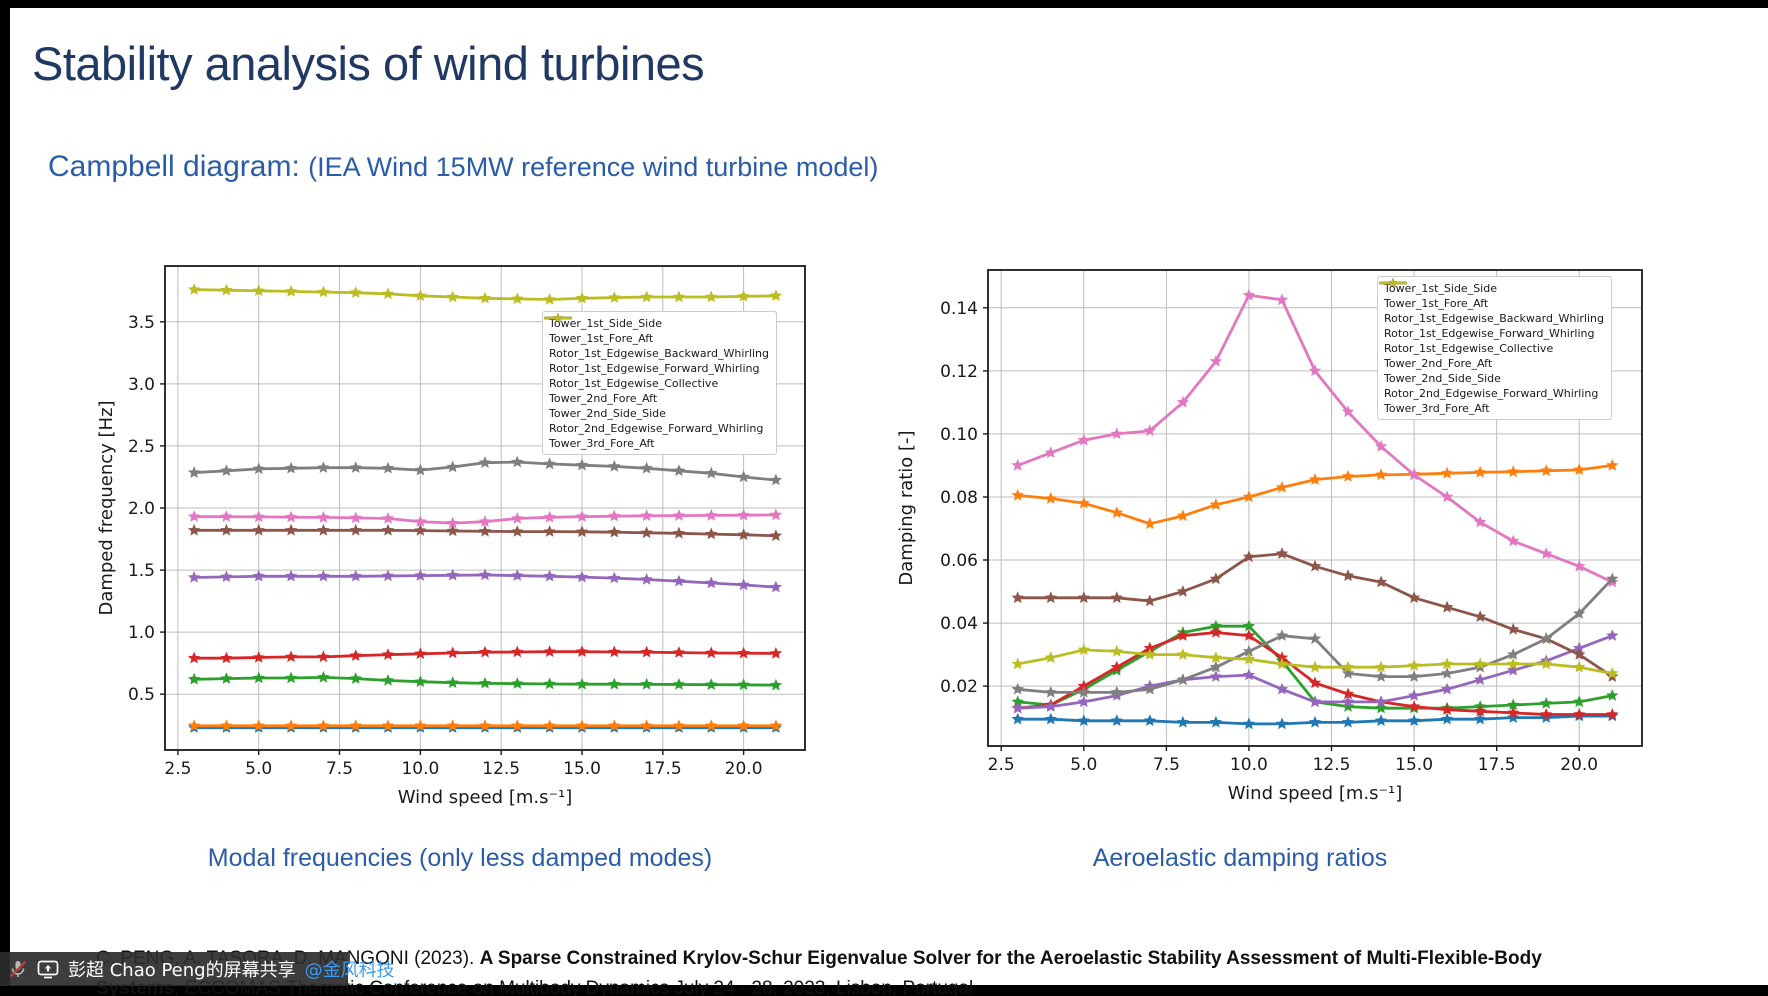 This screenshot has height=996, width=1768. Describe the element at coordinates (106, 507) in the screenshot. I see `y-axis-label: Damped frequency [Hz]` at that location.